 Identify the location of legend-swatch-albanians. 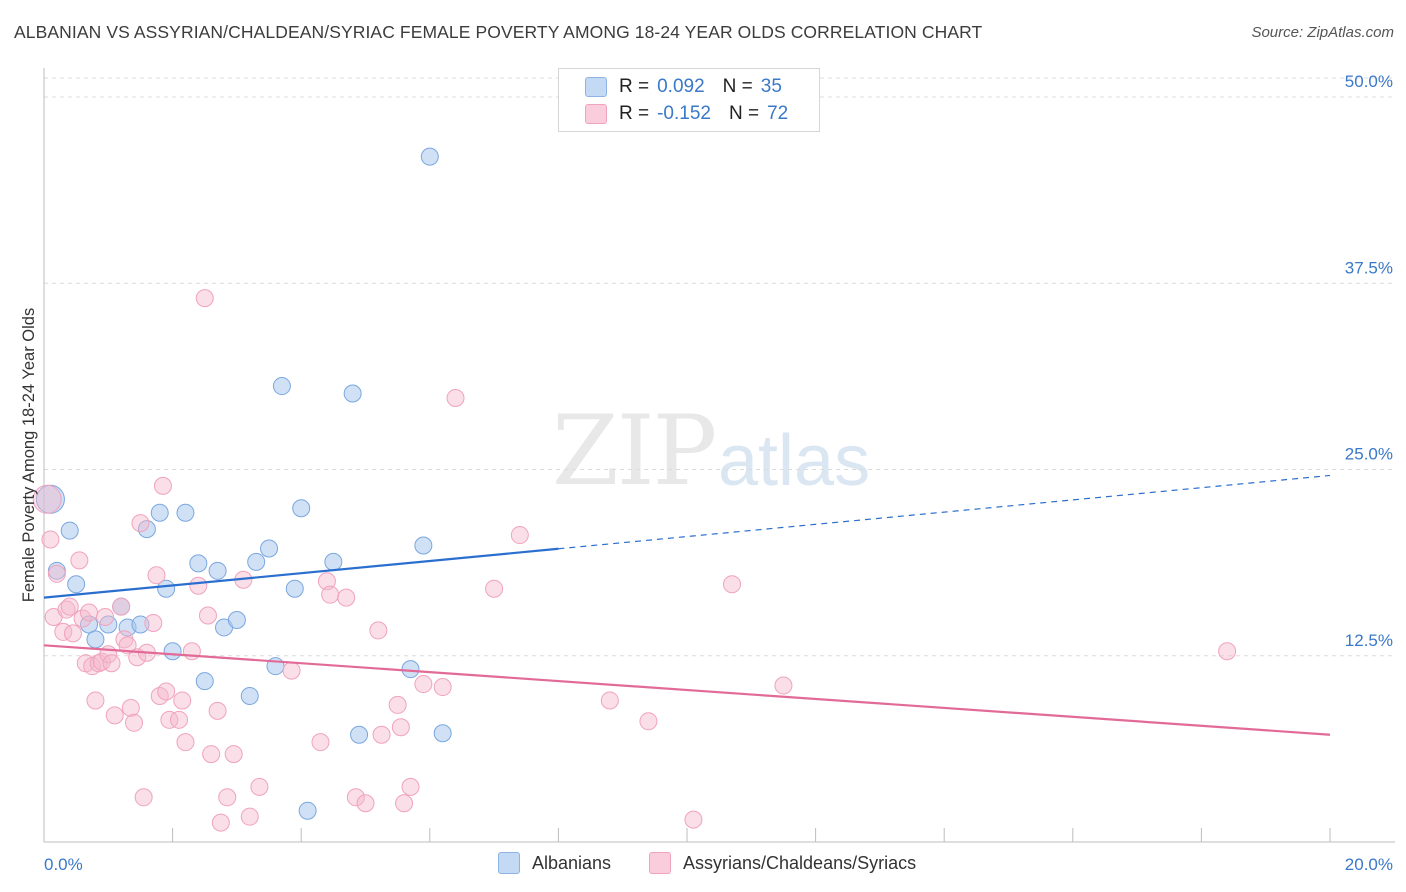
(509, 863).